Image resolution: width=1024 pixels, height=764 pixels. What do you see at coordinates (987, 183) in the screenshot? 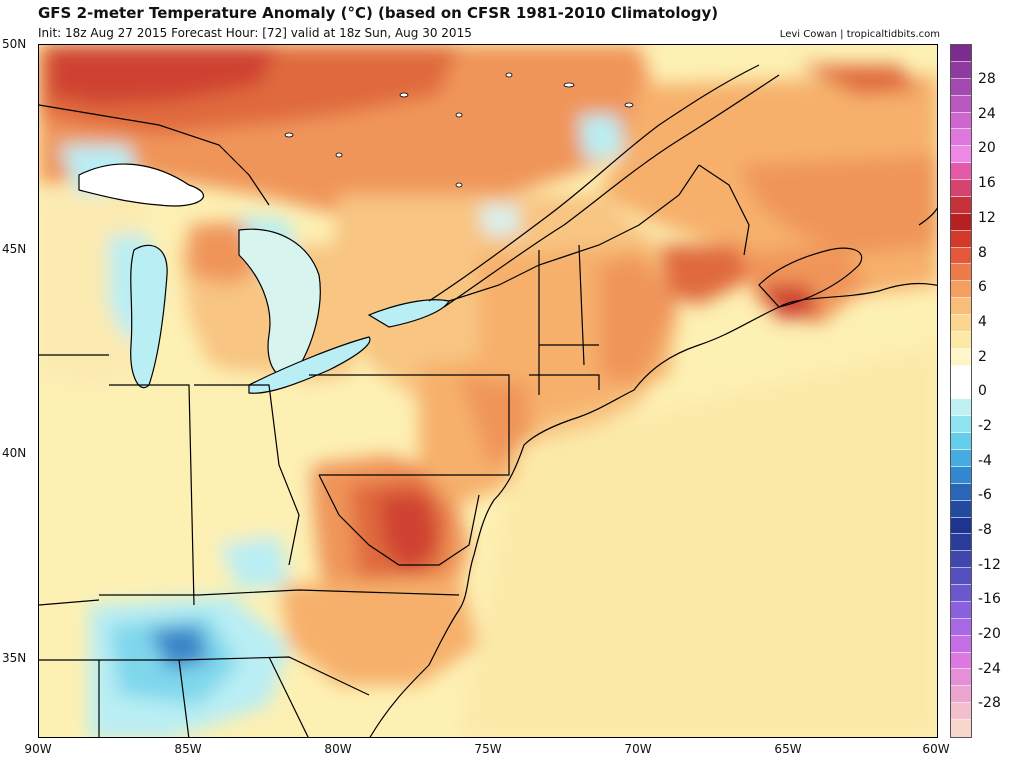
I see `colorbar-label: 16` at bounding box center [987, 183].